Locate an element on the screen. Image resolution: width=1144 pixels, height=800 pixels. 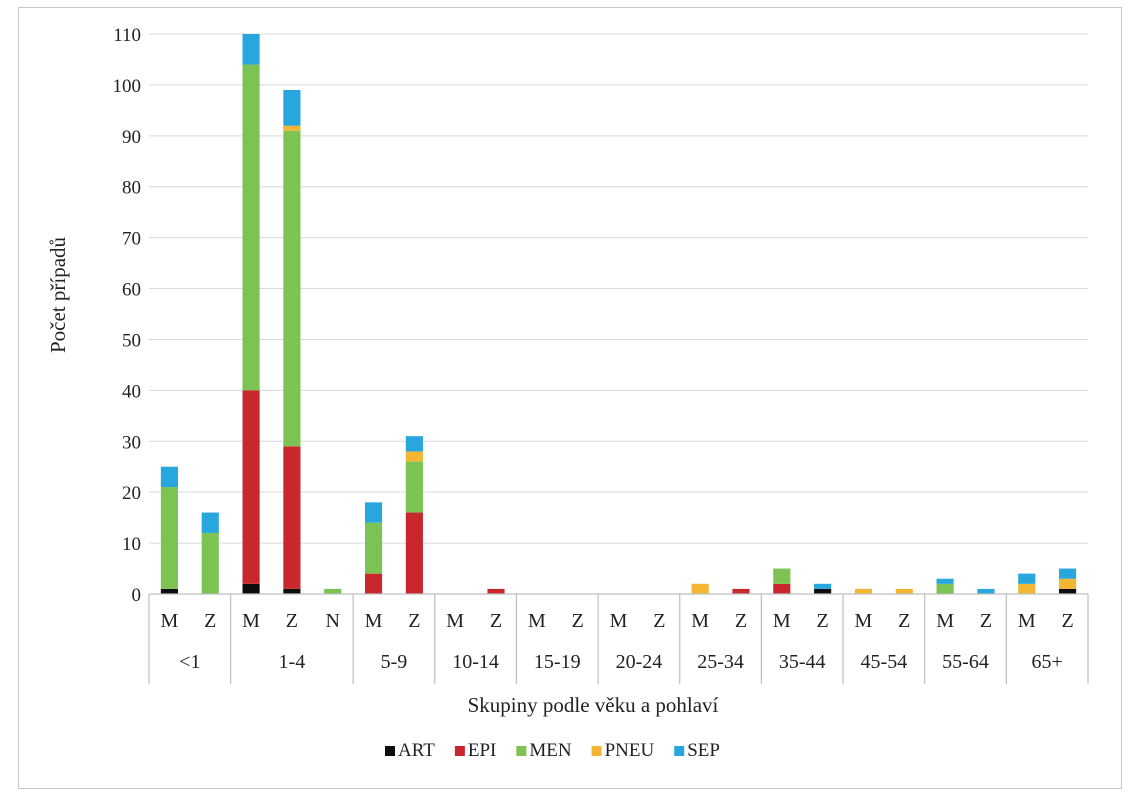
x-group-label: 5-9 is located at coordinates (394, 662).